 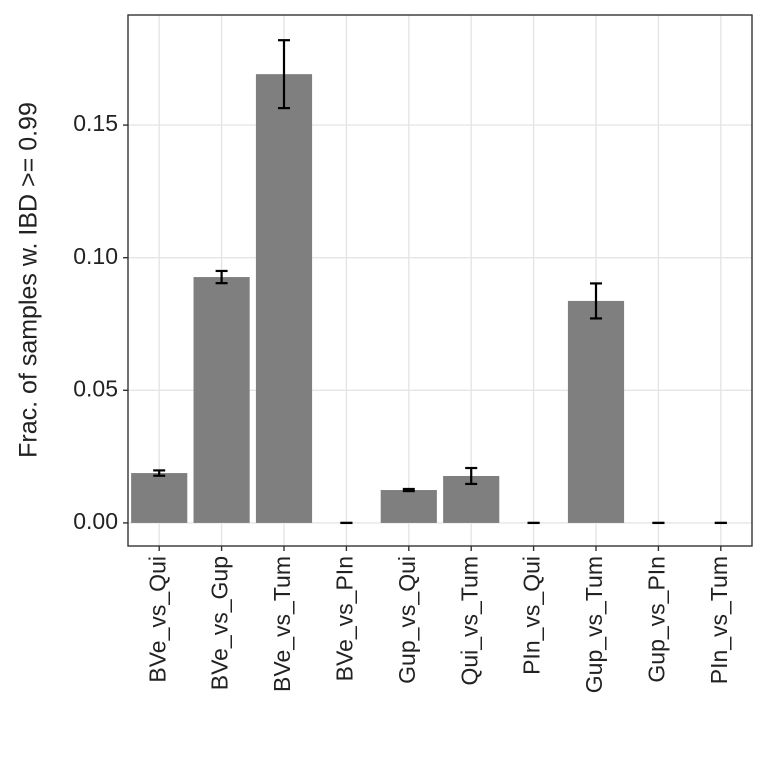 What do you see at coordinates (344, 618) in the screenshot?
I see `x-tick-label: BVe_vs_PIn` at bounding box center [344, 618].